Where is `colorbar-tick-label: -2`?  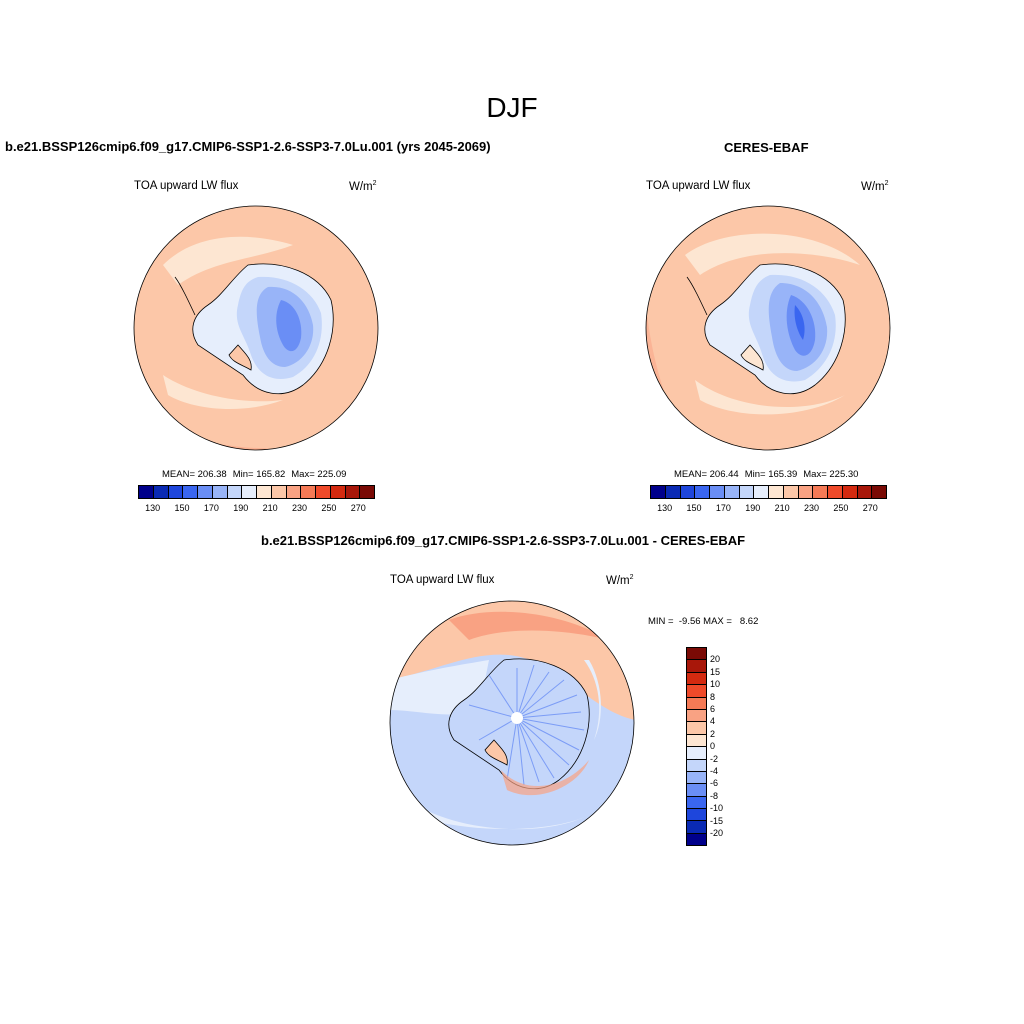 colorbar-tick-label: -2 is located at coordinates (714, 758).